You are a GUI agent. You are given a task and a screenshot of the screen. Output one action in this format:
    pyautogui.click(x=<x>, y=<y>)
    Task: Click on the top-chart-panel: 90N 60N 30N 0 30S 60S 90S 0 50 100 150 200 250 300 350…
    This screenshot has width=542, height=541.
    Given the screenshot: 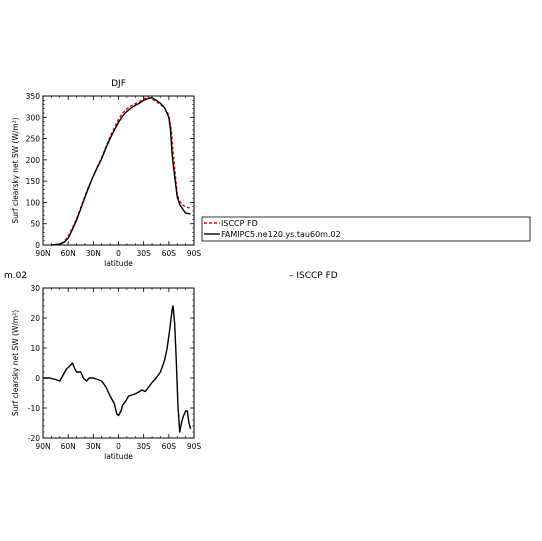 What is the action you would take?
    pyautogui.click(x=106, y=173)
    